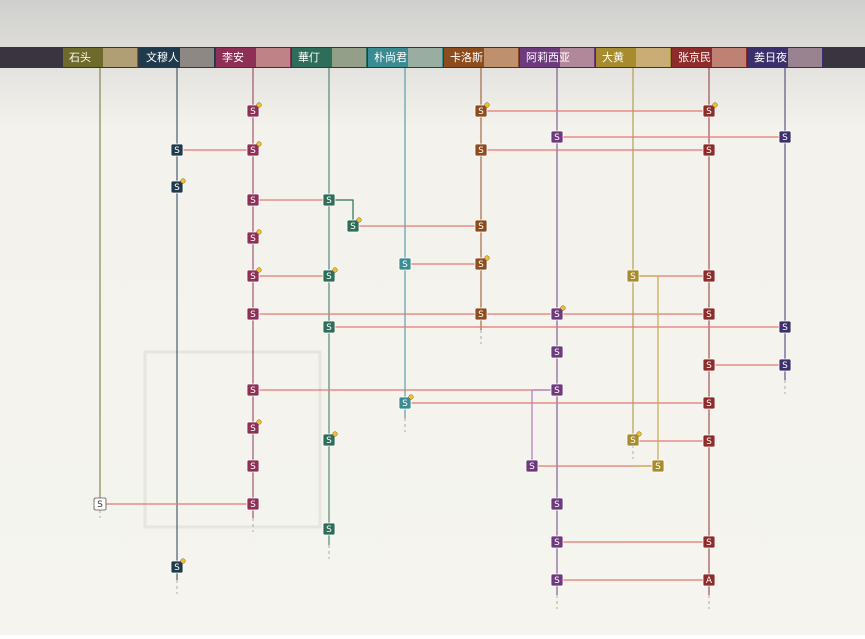 This screenshot has width=865, height=639. Describe the element at coordinates (709, 580) in the screenshot. I see `story-node: A` at that location.